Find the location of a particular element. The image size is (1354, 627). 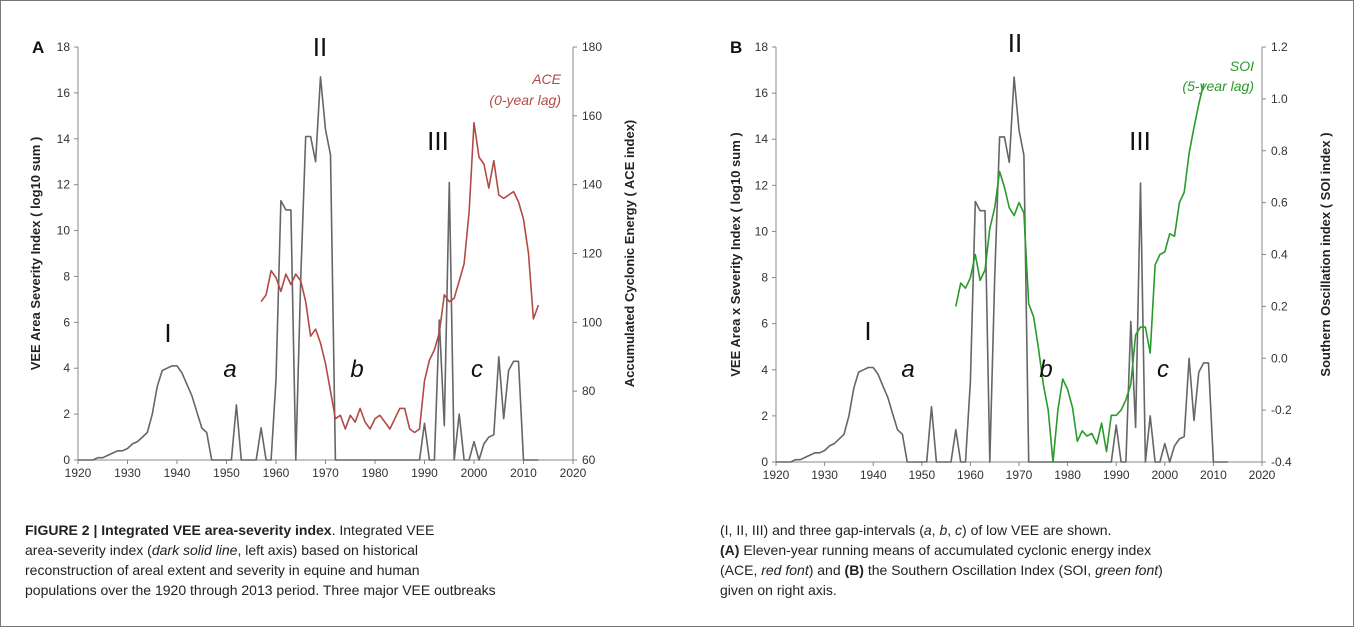

series-label: (0-year lag) is located at coordinates (525, 100).